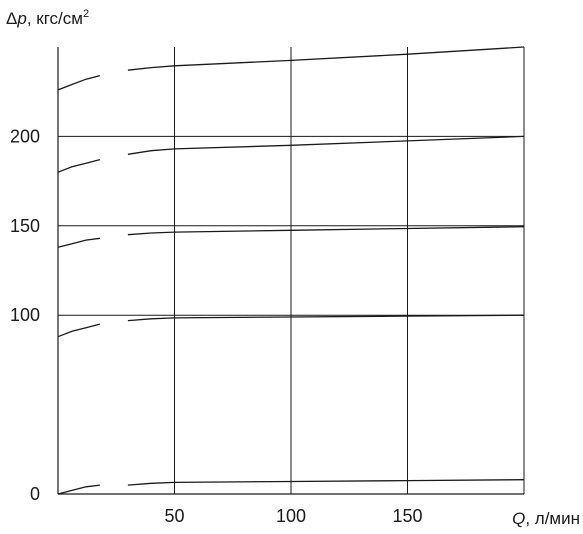 The width and height of the screenshot is (583, 534). I want to click on y-axis-label: Δp, кгс/см2, so click(47, 18).